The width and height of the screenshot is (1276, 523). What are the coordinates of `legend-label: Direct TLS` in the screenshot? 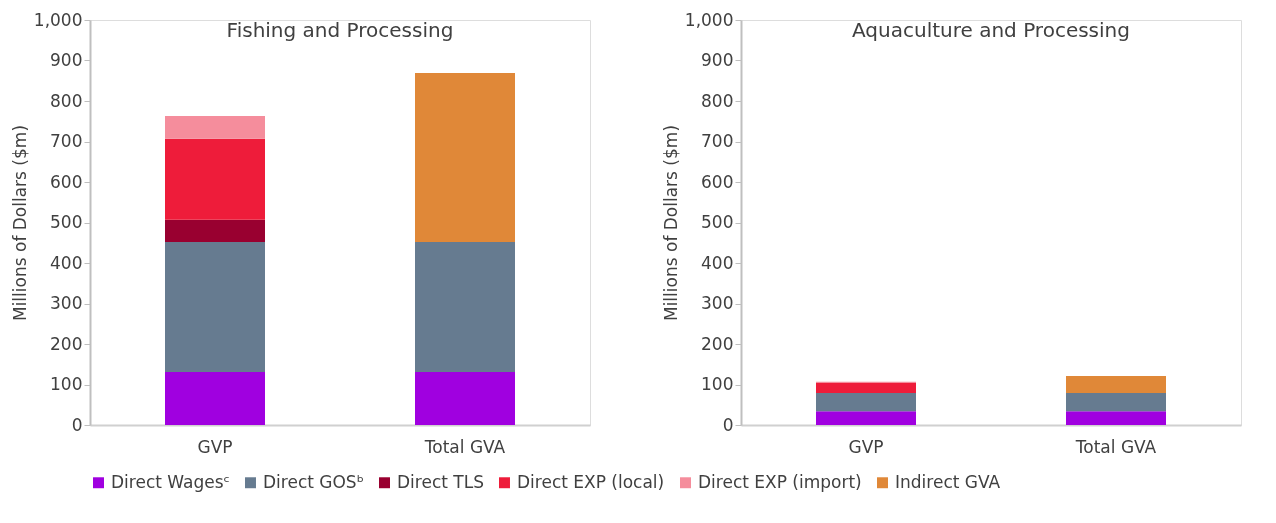 It's located at (440, 481).